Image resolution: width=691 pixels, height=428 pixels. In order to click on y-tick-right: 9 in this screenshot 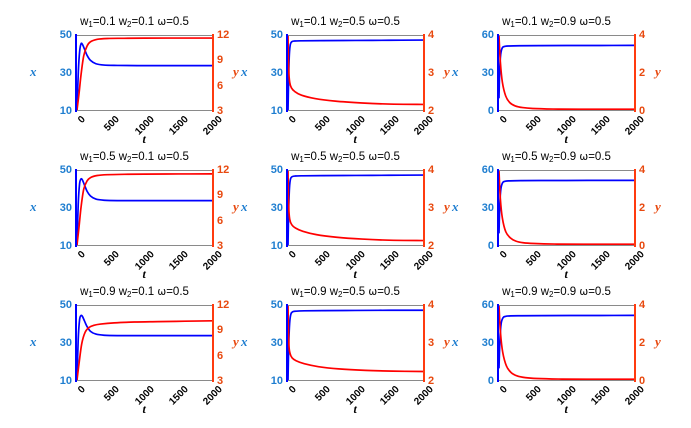, I will do `click(220, 195)`.